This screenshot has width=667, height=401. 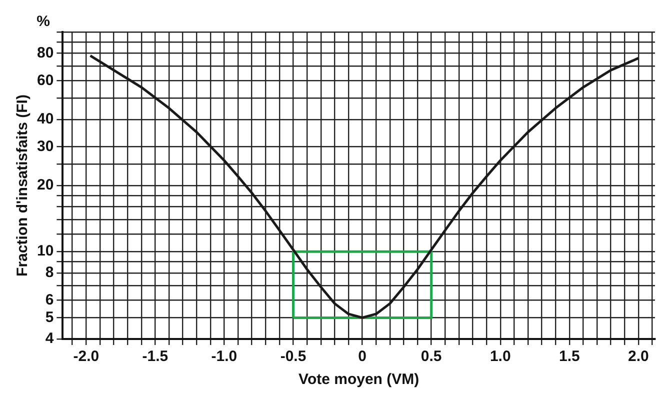 I want to click on y-tick-label: 80, so click(x=45, y=53).